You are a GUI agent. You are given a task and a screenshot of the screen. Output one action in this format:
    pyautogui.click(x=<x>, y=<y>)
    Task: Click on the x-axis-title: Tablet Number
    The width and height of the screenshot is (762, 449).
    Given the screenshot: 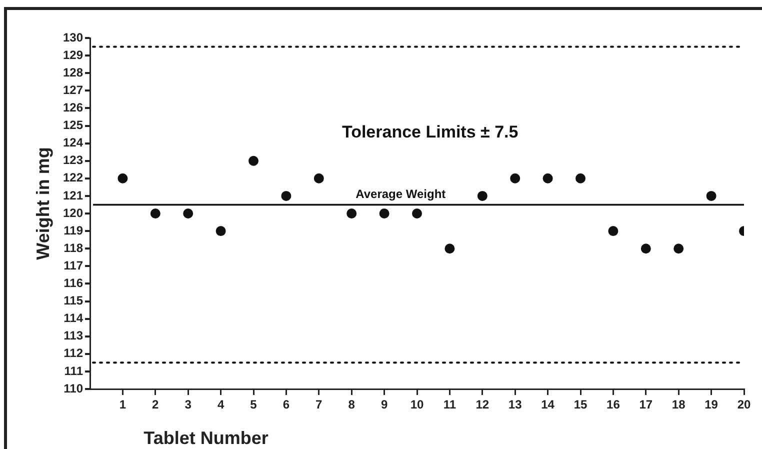 What is the action you would take?
    pyautogui.click(x=206, y=438)
    